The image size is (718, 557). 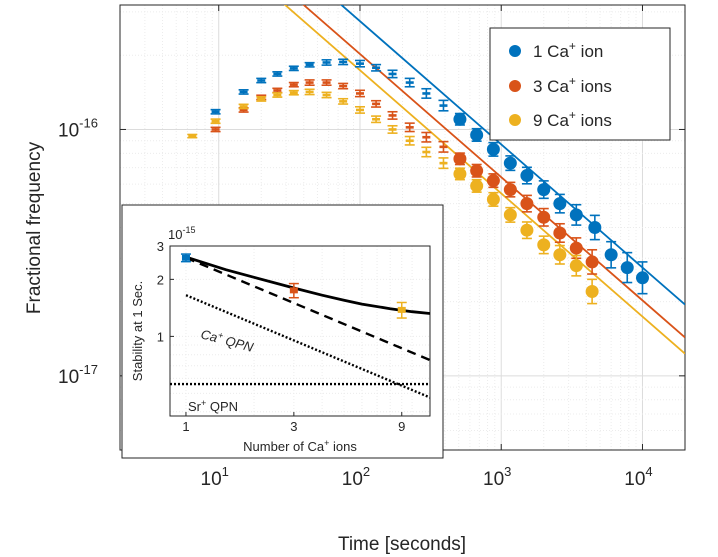 I want to click on inset-y-label: Stability at 1 Sec., so click(x=137, y=331).